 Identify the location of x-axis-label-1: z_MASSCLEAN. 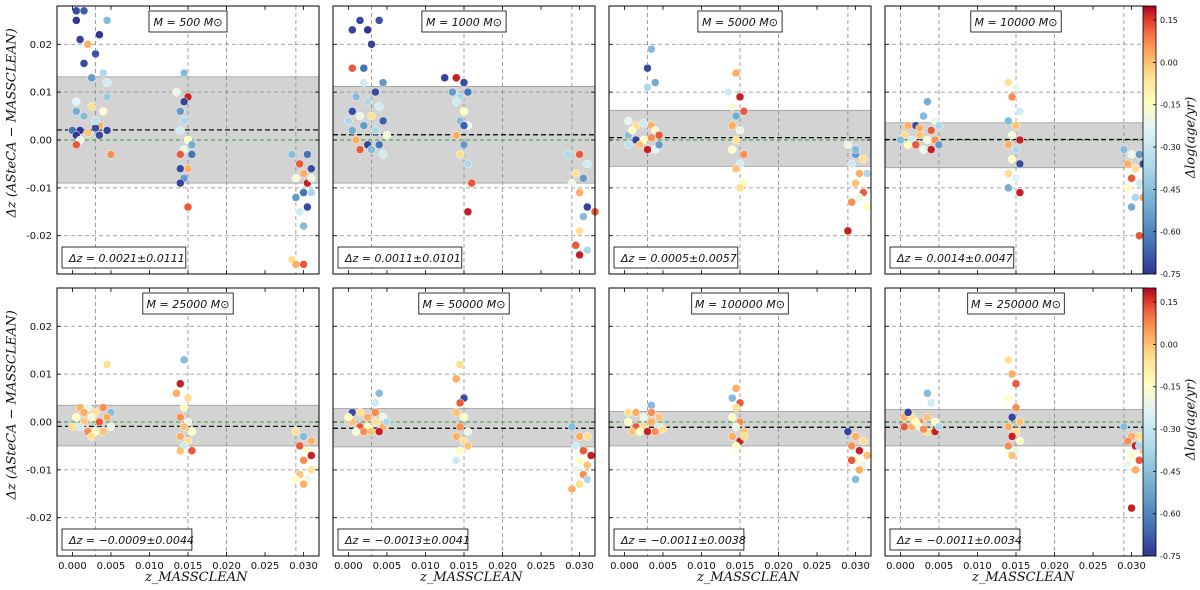
(196, 577).